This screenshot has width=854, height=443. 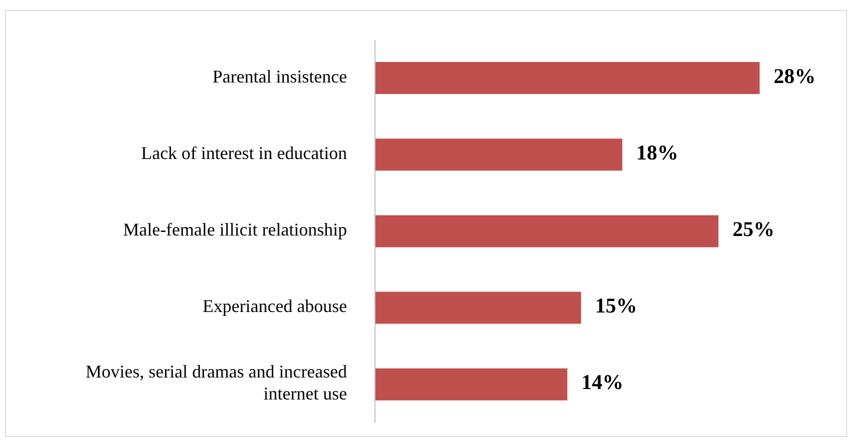 I want to click on y-tick-label: Movies, serial dramas and increased internet use, so click(x=216, y=383).